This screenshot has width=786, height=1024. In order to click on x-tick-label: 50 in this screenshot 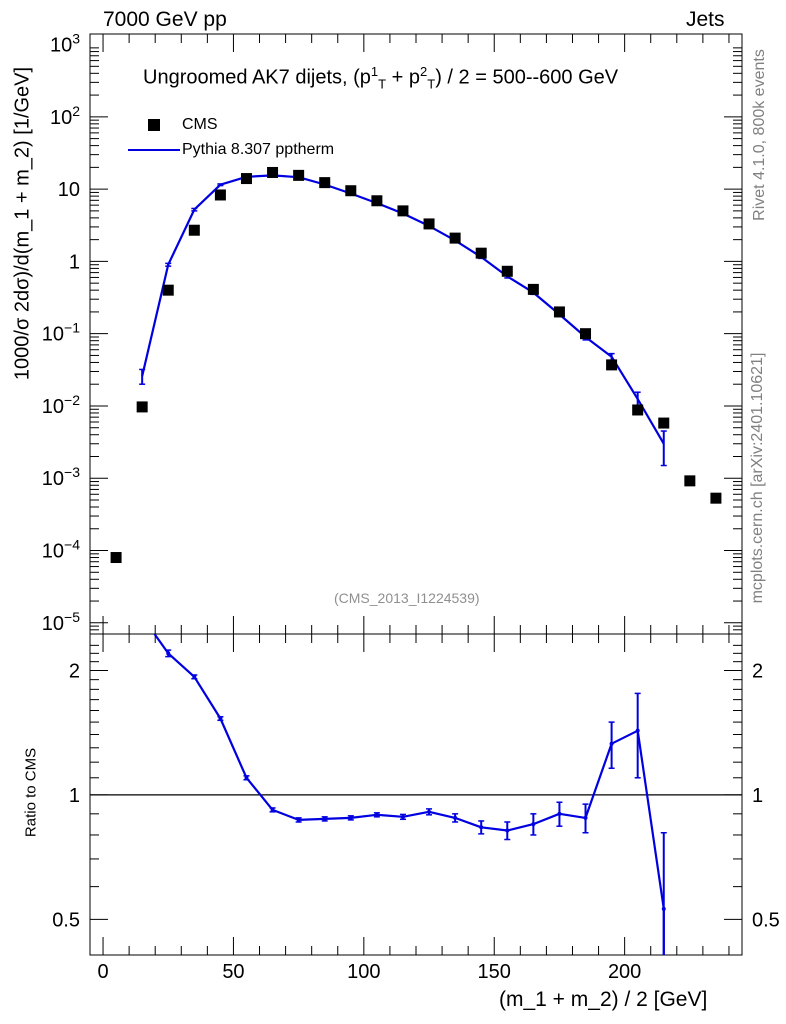, I will do `click(233, 972)`.